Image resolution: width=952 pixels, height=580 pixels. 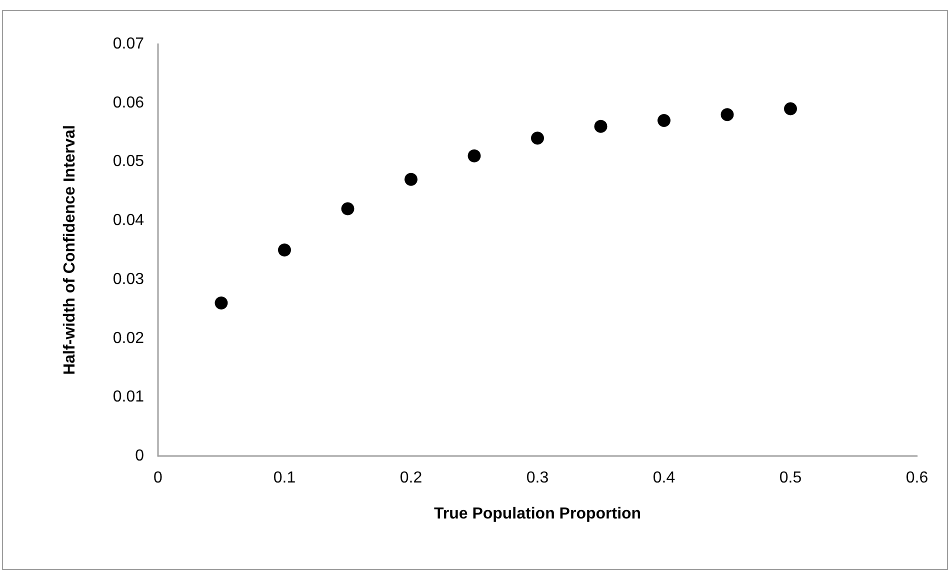 What do you see at coordinates (128, 221) in the screenshot?
I see `y-tick-label: 0.04` at bounding box center [128, 221].